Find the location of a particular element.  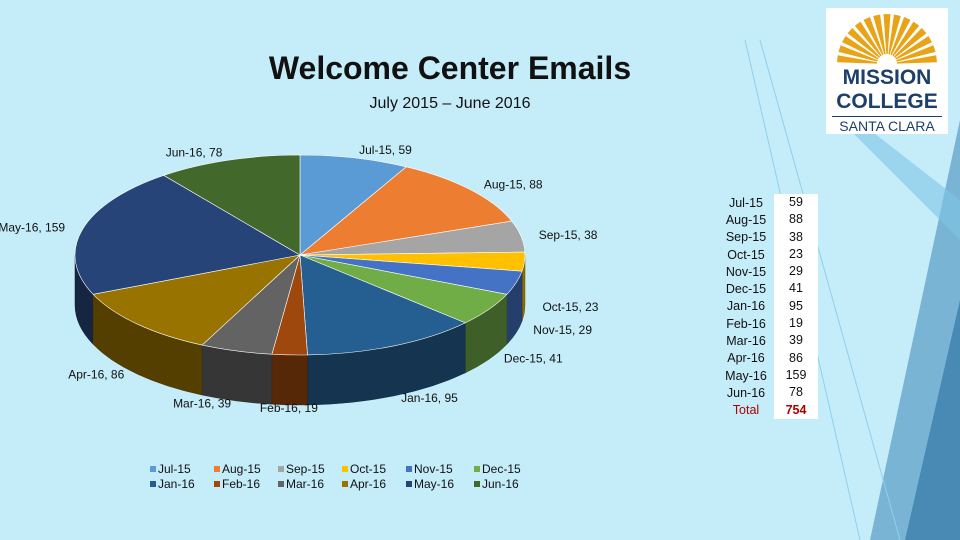

table-row: Oct-15 23 is located at coordinates (768, 254).